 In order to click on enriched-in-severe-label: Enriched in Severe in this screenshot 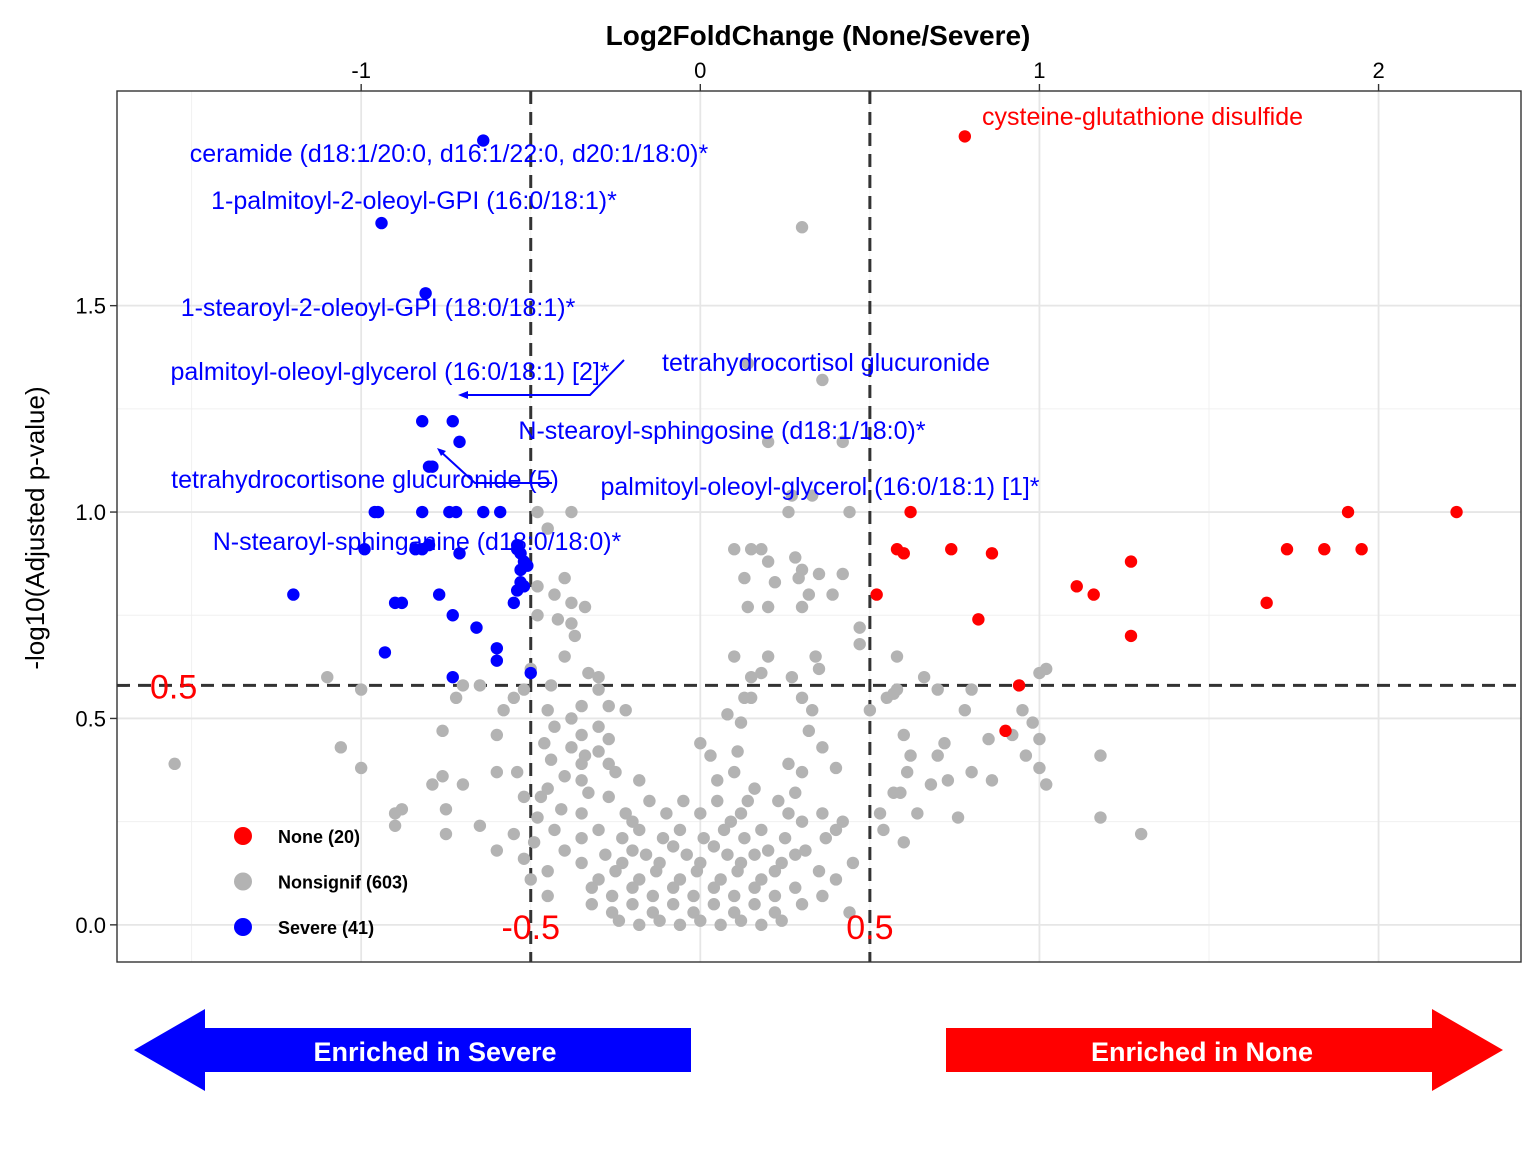, I will do `click(435, 1052)`.